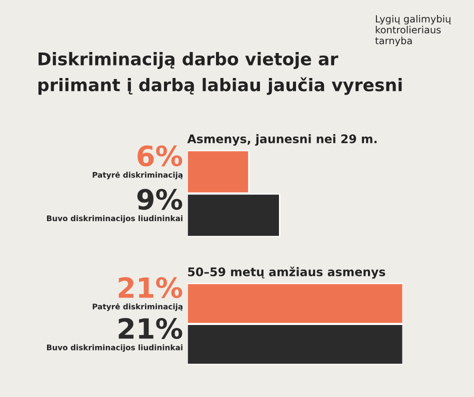 This screenshot has width=474, height=397. Describe the element at coordinates (282, 140) in the screenshot. I see `chart-subtitle: Asmenys, jaunesni nei 29 m.` at that location.